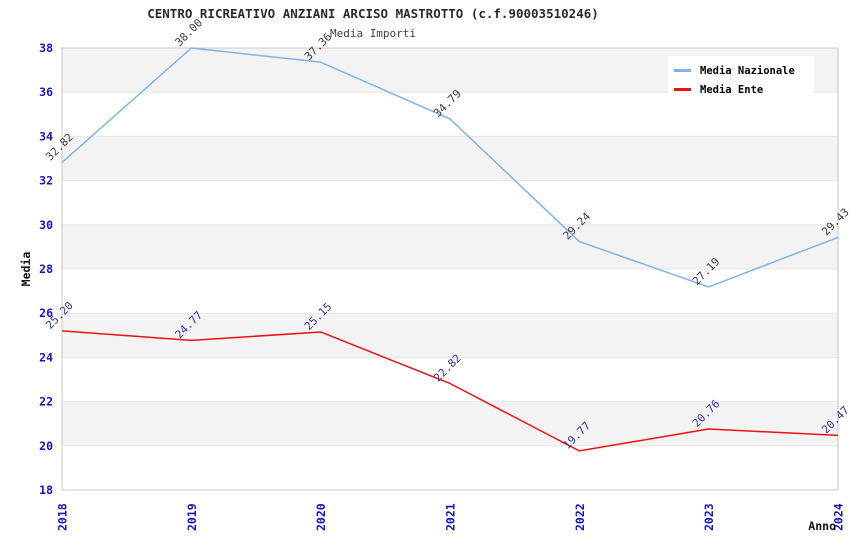 Image resolution: width=850 pixels, height=550 pixels. Describe the element at coordinates (747, 70) in the screenshot. I see `legend-label: Media Nazionale` at that location.